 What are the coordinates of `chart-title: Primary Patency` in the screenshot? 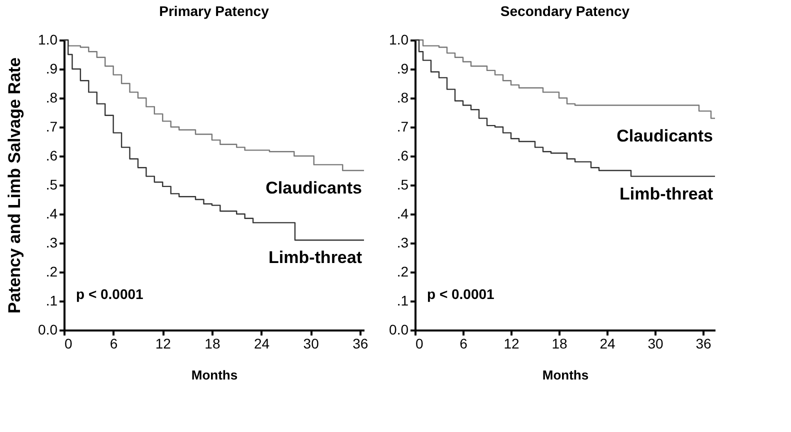 It's located at (214, 11).